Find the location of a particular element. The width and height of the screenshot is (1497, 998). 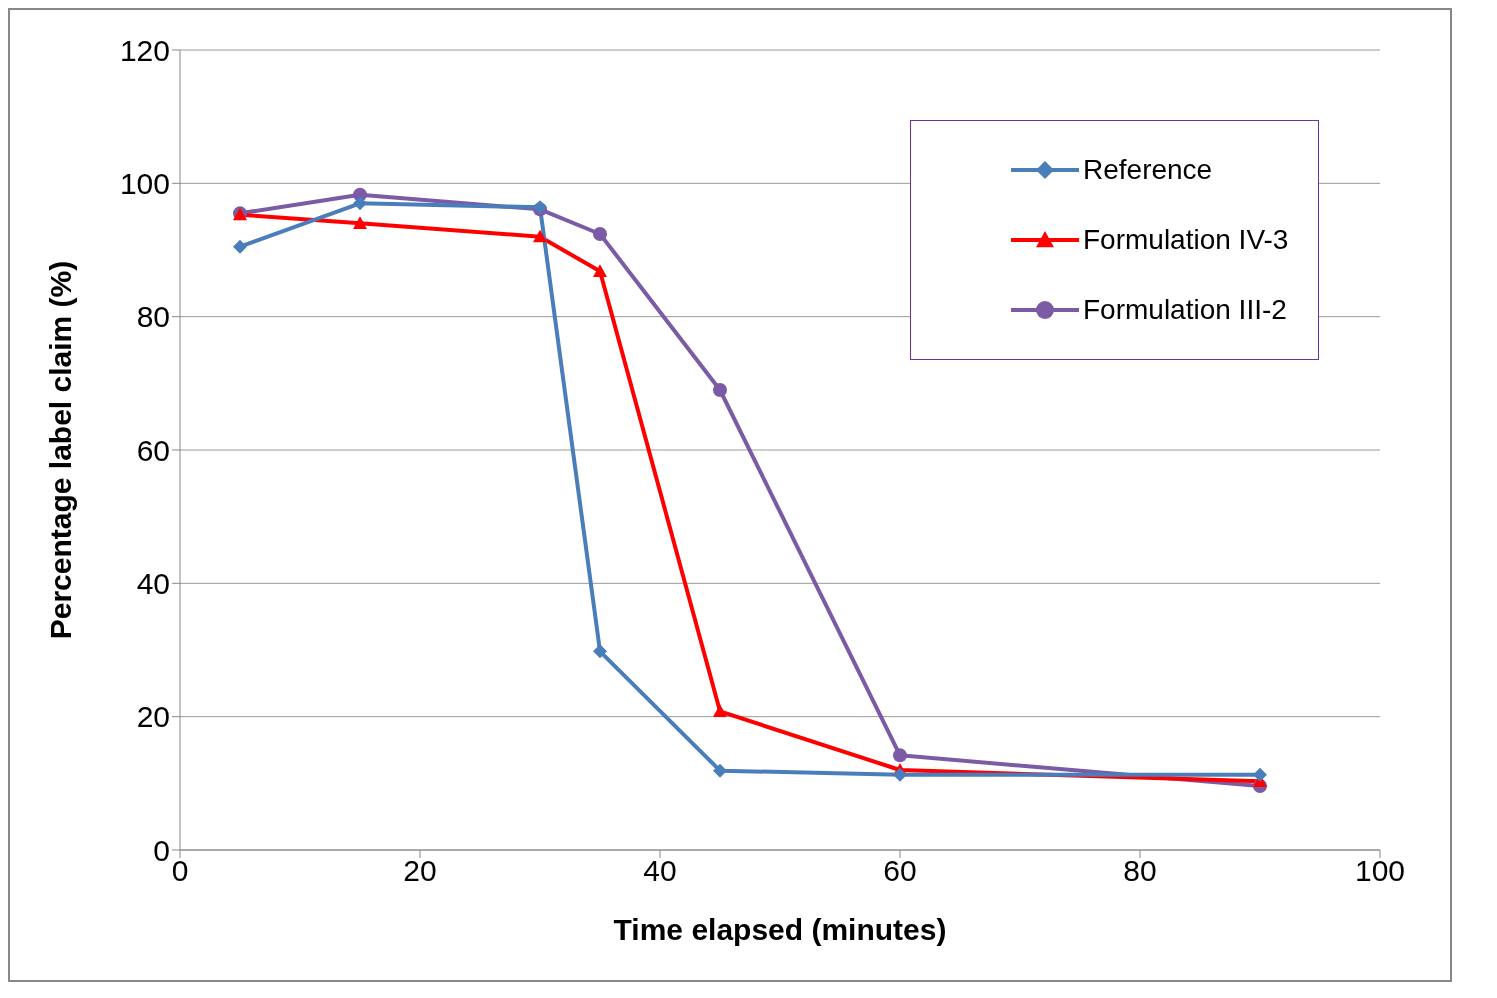

x-tick-label: 80 is located at coordinates (1140, 871).